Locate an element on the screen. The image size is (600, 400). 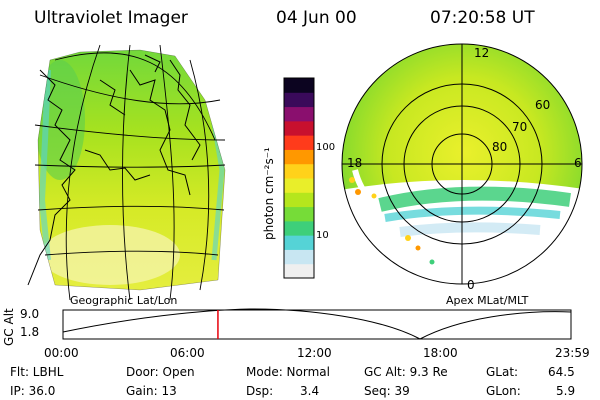
mlat-label-70: 70 is located at coordinates (520, 127).